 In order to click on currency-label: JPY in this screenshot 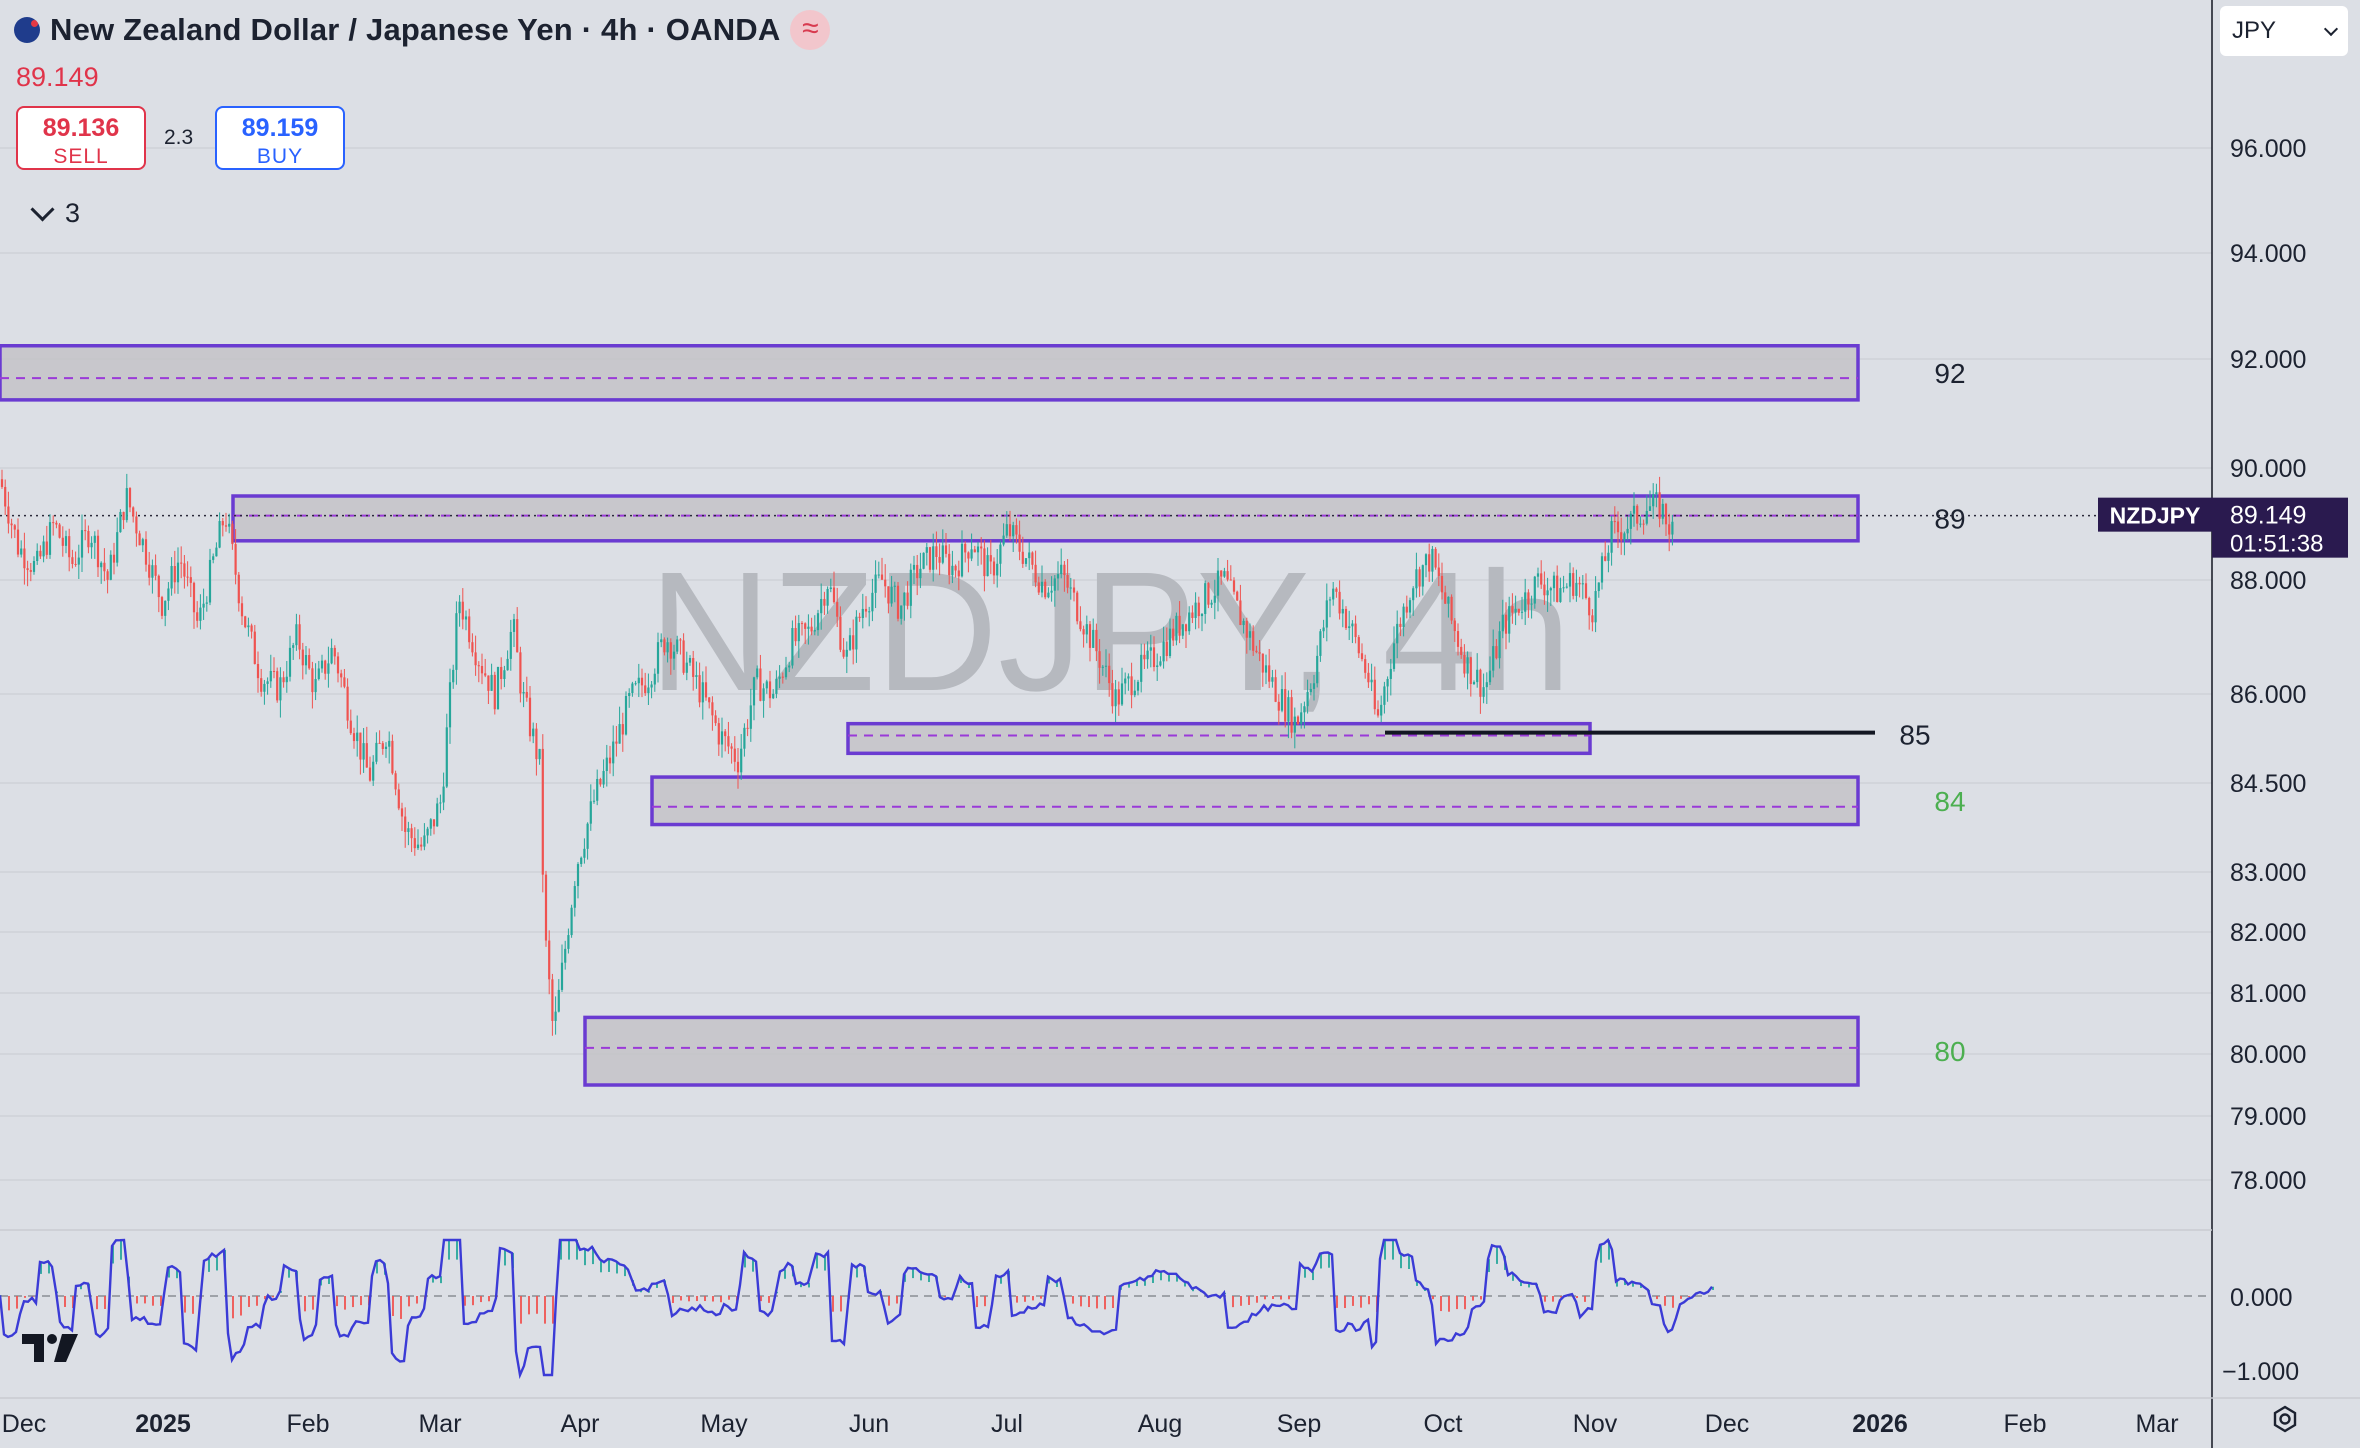, I will do `click(2254, 30)`.